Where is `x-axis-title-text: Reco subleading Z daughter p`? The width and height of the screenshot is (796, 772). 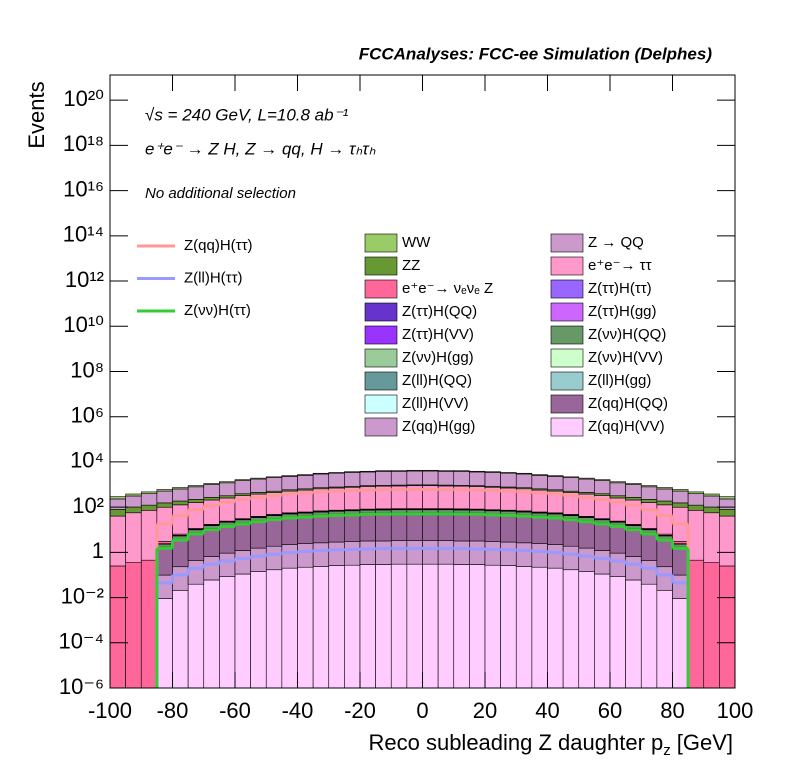 x-axis-title-text: Reco subleading Z daughter p is located at coordinates (515, 742).